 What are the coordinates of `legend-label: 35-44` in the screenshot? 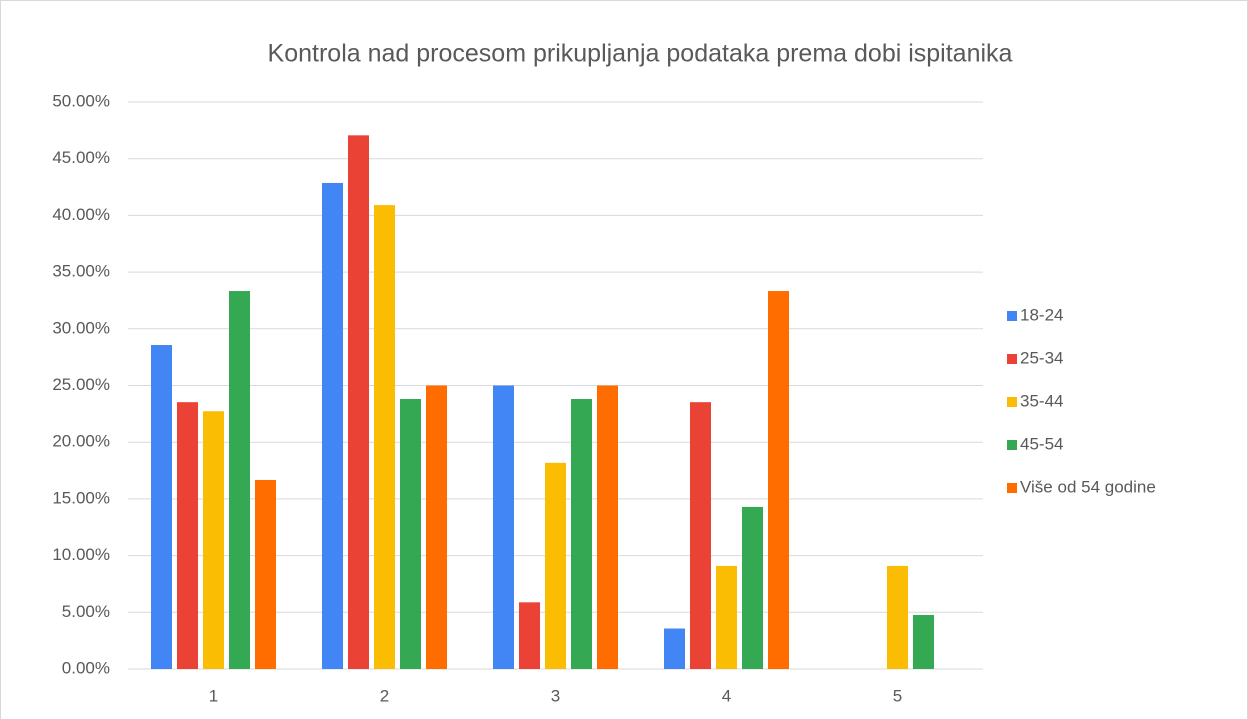 It's located at (1041, 400).